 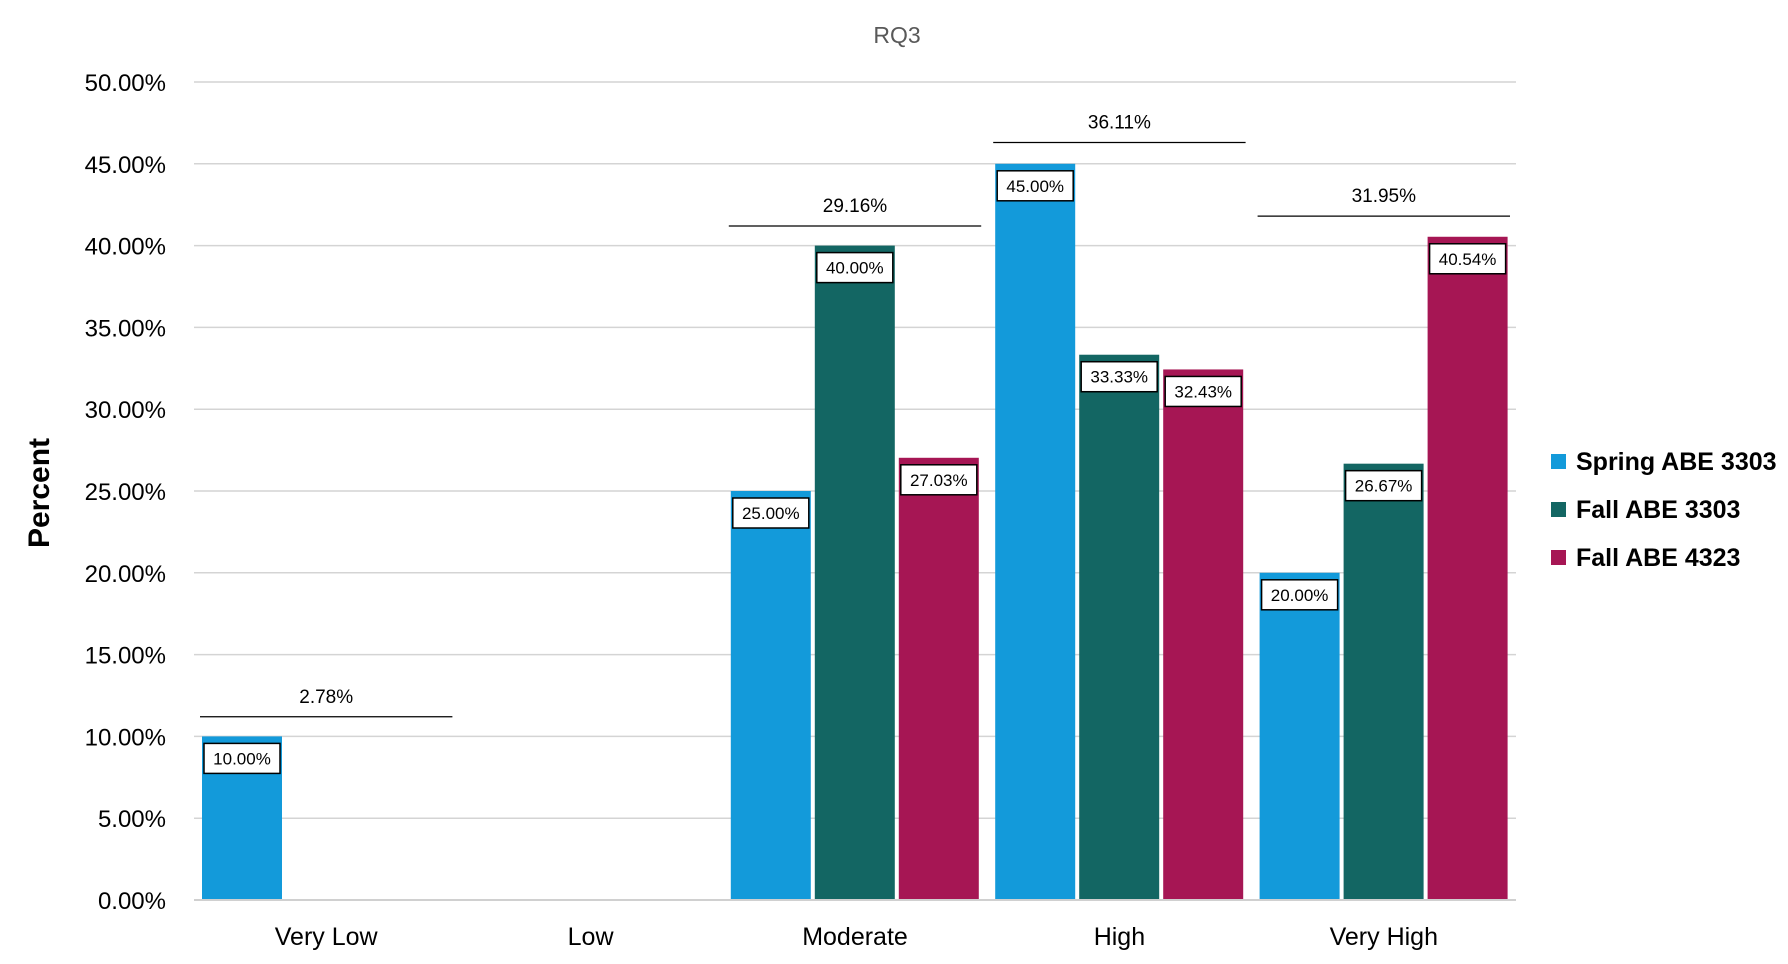 What do you see at coordinates (327, 937) in the screenshot?
I see `x-category-label: Very Low` at bounding box center [327, 937].